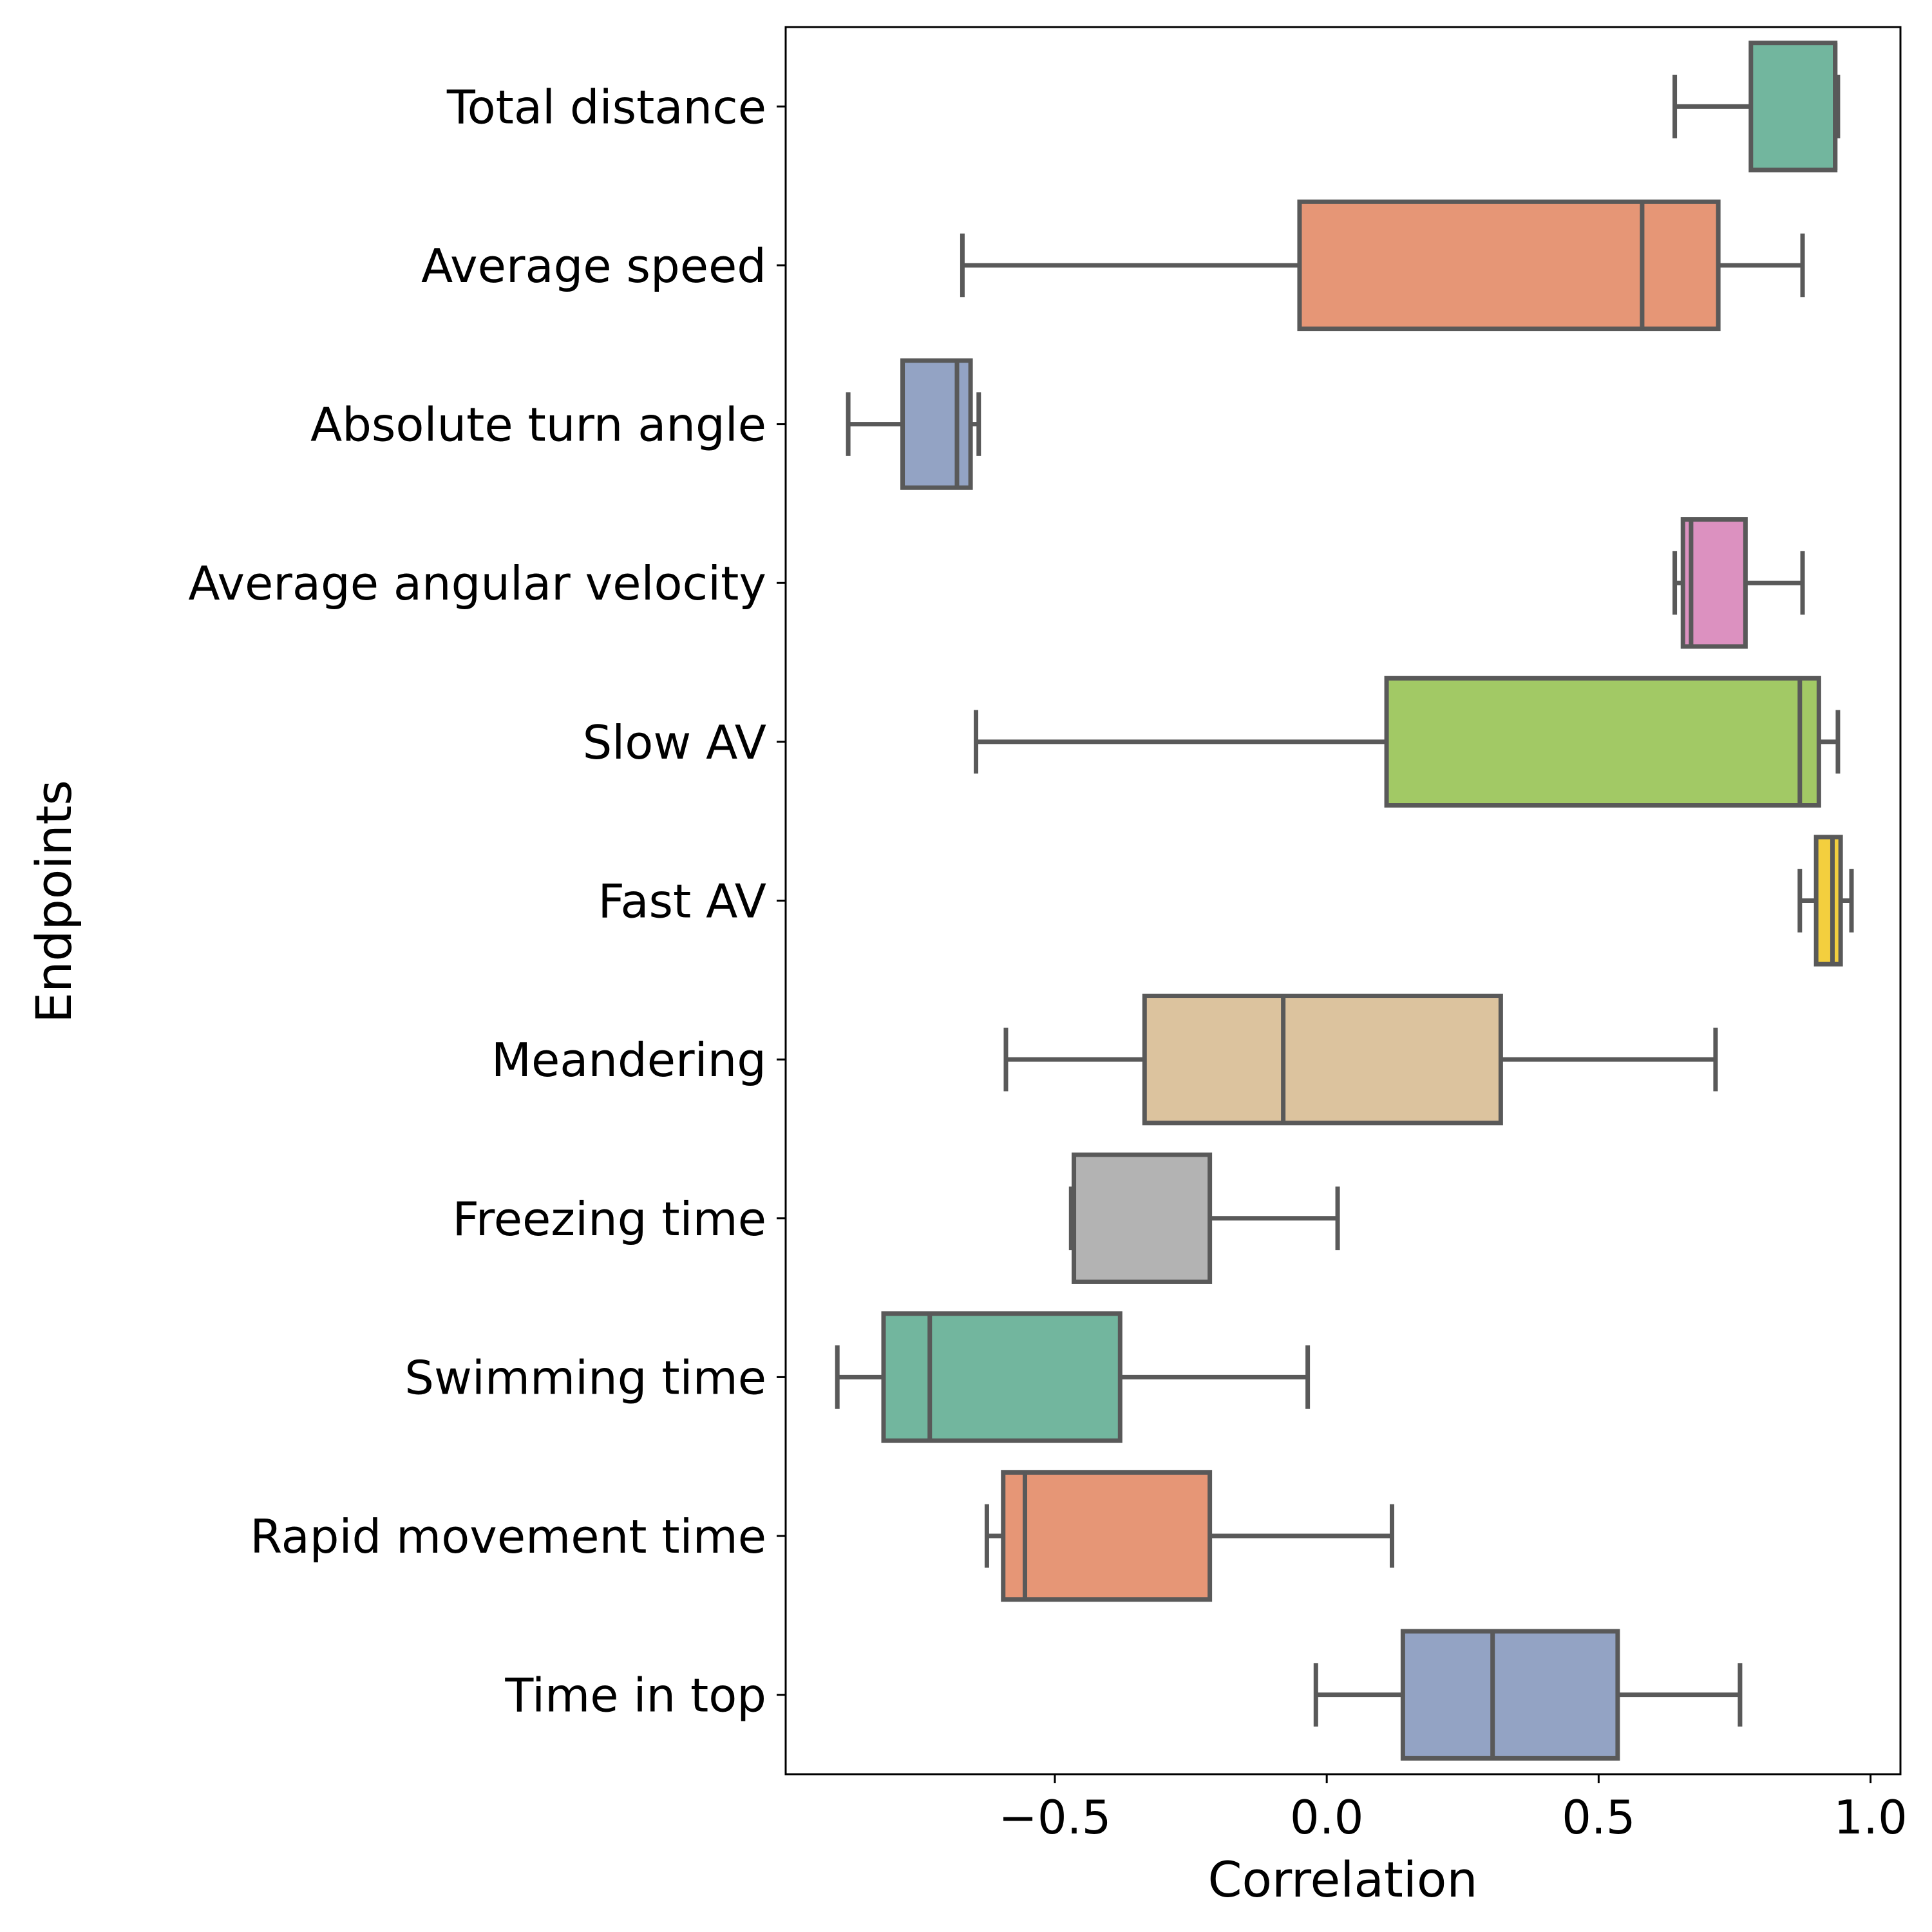 The height and width of the screenshot is (1932, 1932). What do you see at coordinates (538, 425) in the screenshot?
I see `y-tick-label: Absolute turn angle` at bounding box center [538, 425].